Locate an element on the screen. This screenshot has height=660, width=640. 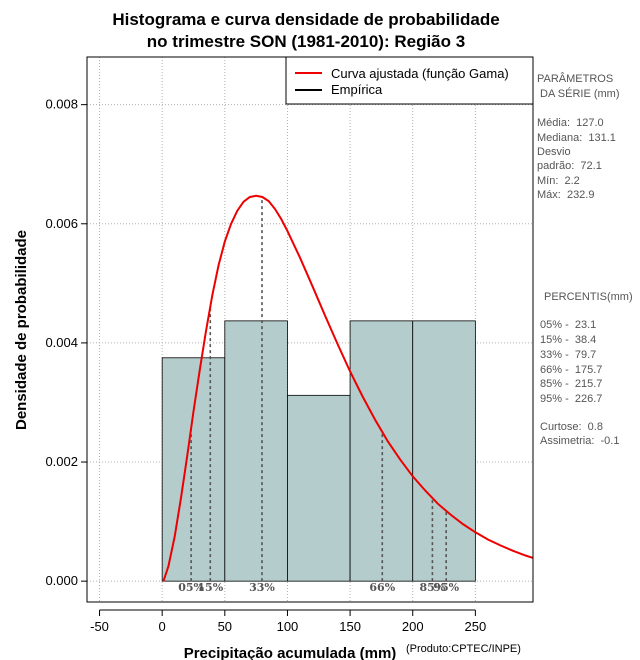
percentil-66: 66% - 175.7 is located at coordinates (571, 370).